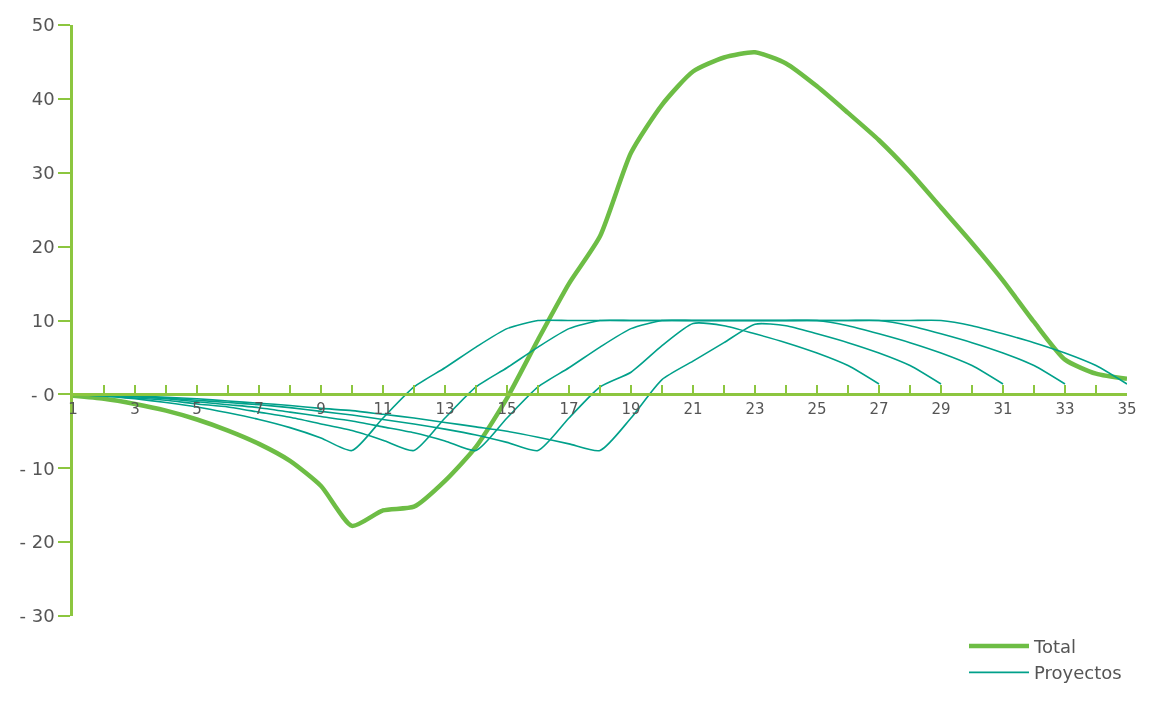  Describe the element at coordinates (37, 542) in the screenshot. I see `y-tick-label: - 20` at that location.